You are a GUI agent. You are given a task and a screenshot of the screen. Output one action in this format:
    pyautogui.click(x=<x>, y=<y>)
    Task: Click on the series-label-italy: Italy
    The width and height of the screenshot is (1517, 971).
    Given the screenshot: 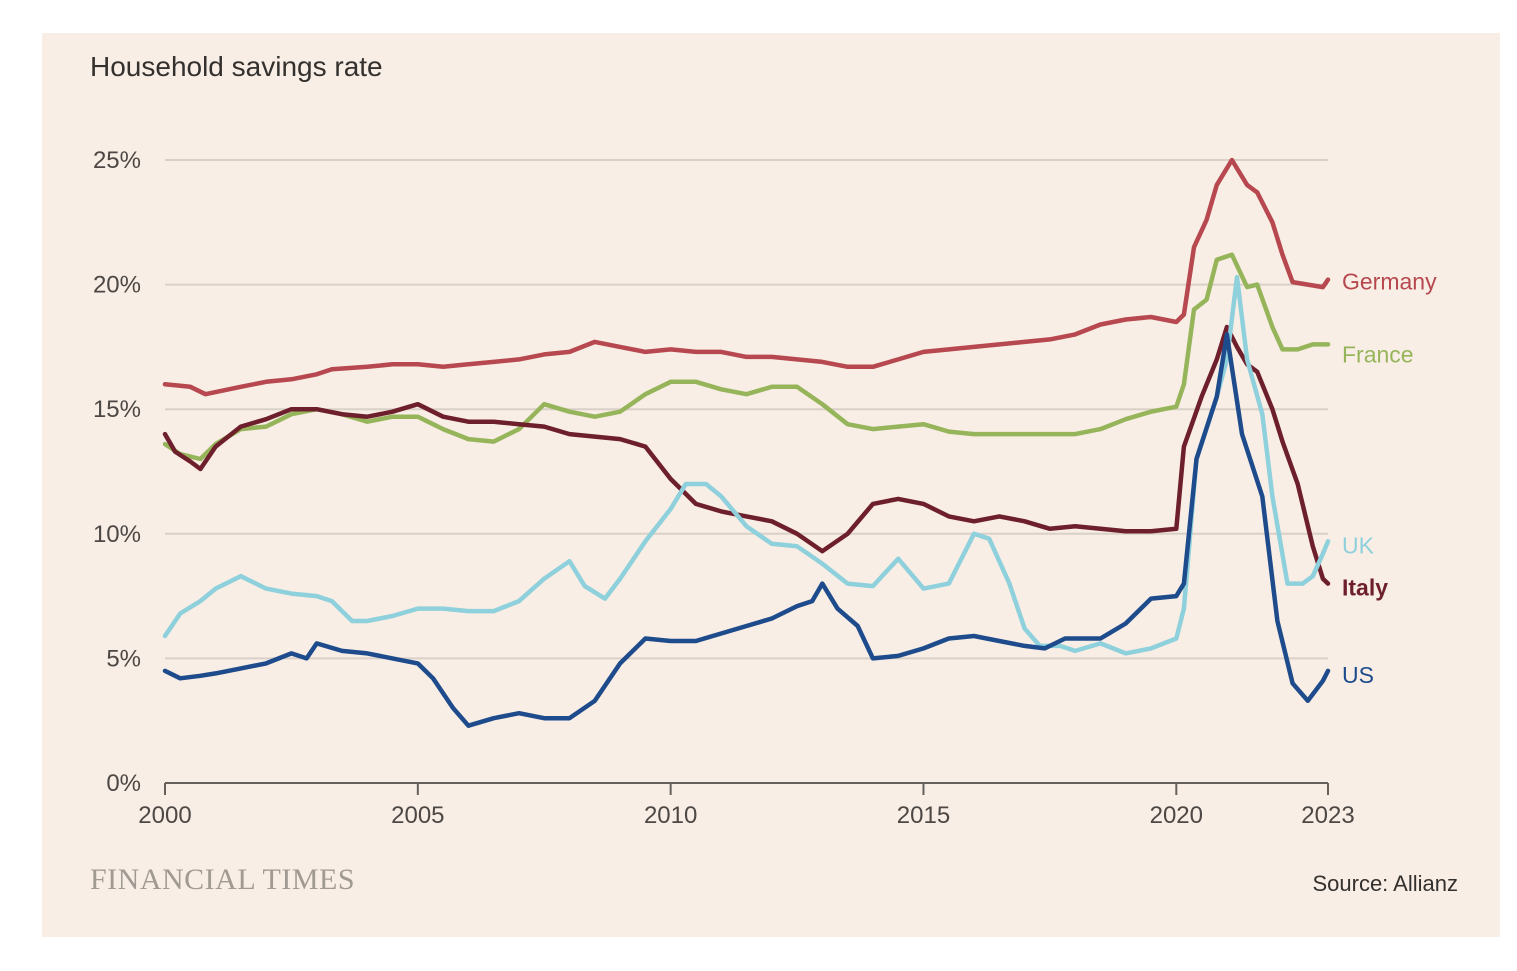 What is the action you would take?
    pyautogui.click(x=1365, y=588)
    